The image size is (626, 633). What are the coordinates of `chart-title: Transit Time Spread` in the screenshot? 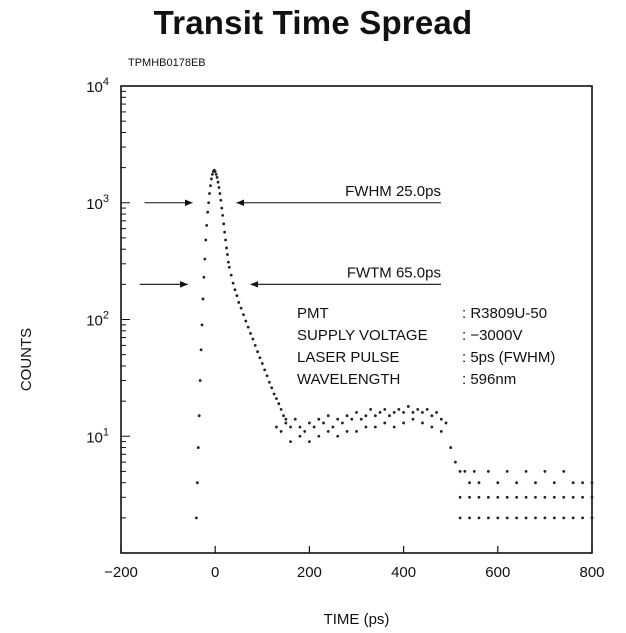 It's located at (313, 22).